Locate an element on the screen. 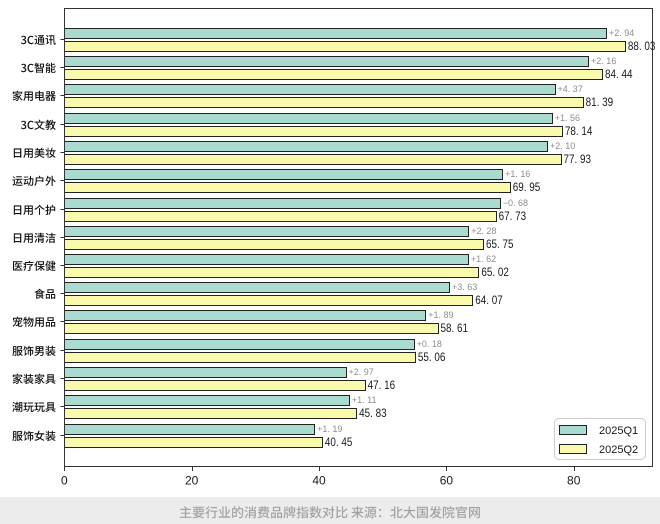 This screenshot has height=524, width=660. svg-text: 58. 61 is located at coordinates (455, 329).